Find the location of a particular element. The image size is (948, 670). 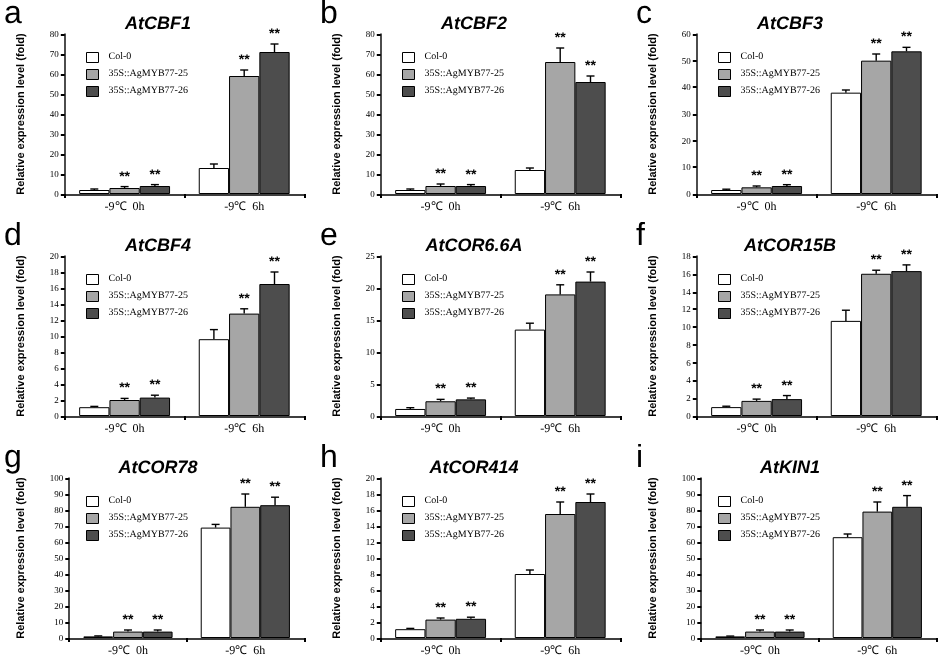

text: c is located at coordinates (644, 15).